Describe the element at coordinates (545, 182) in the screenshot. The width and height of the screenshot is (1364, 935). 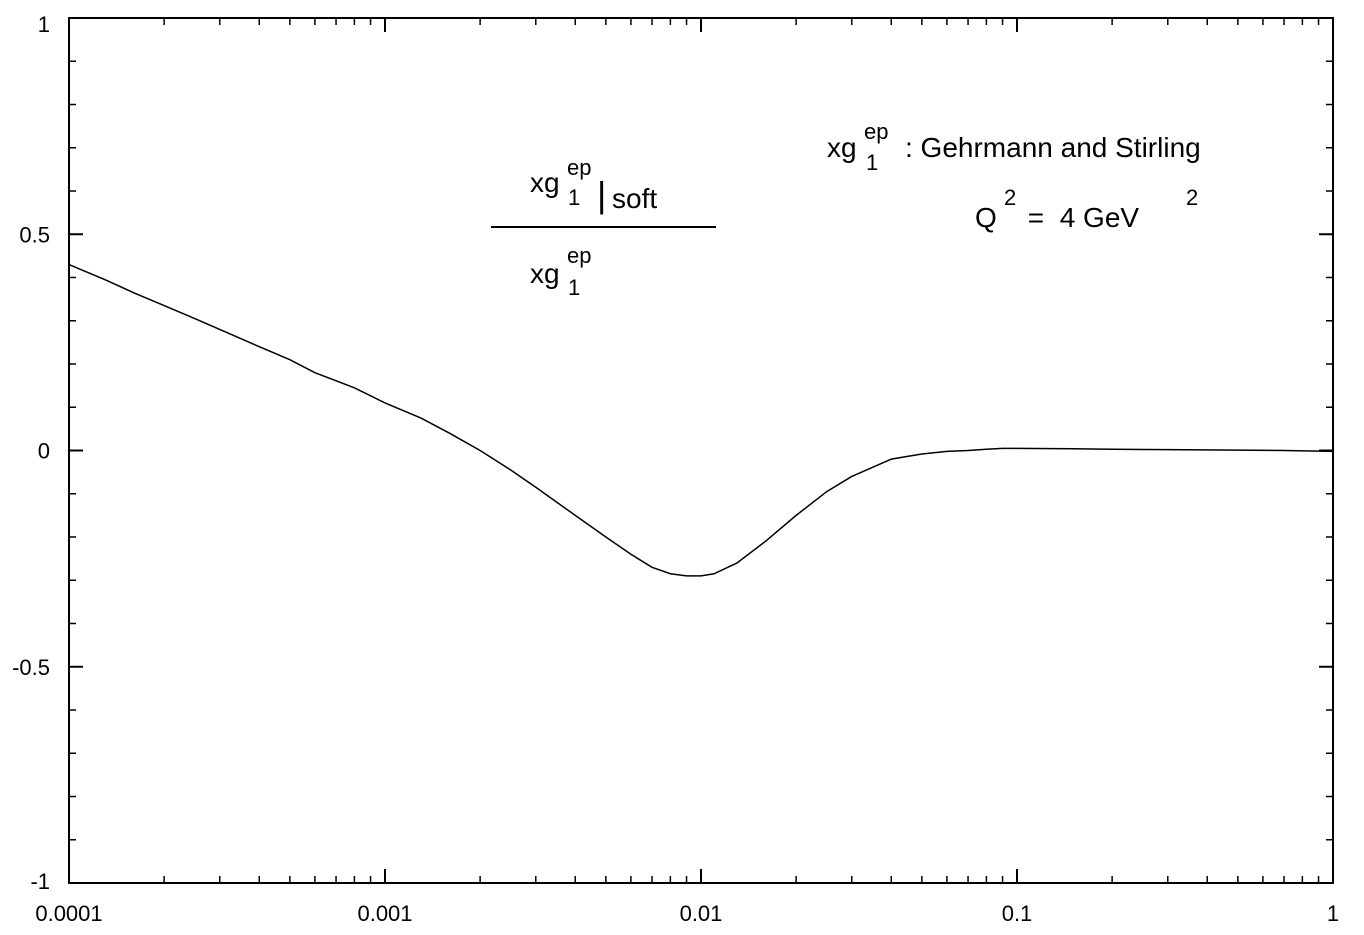
I see `ratio-numerator-main: xg` at that location.